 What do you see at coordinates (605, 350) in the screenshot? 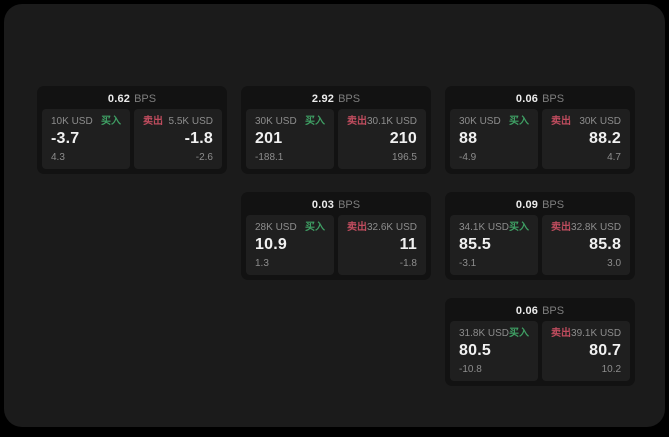
I see `sell-price: 80.7` at bounding box center [605, 350].